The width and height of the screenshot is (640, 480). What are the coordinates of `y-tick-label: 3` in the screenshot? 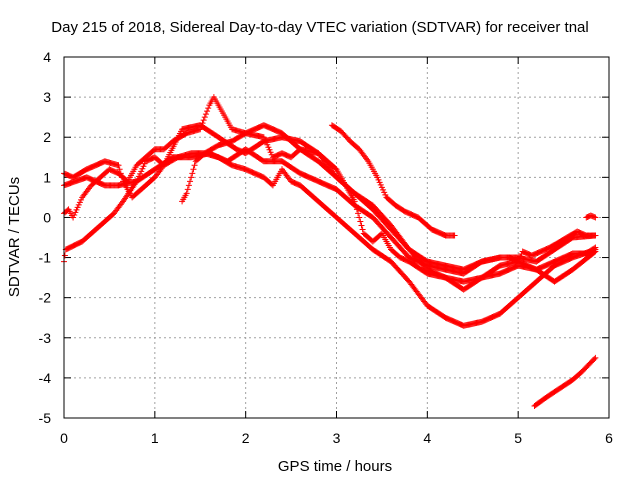 It's located at (47, 97).